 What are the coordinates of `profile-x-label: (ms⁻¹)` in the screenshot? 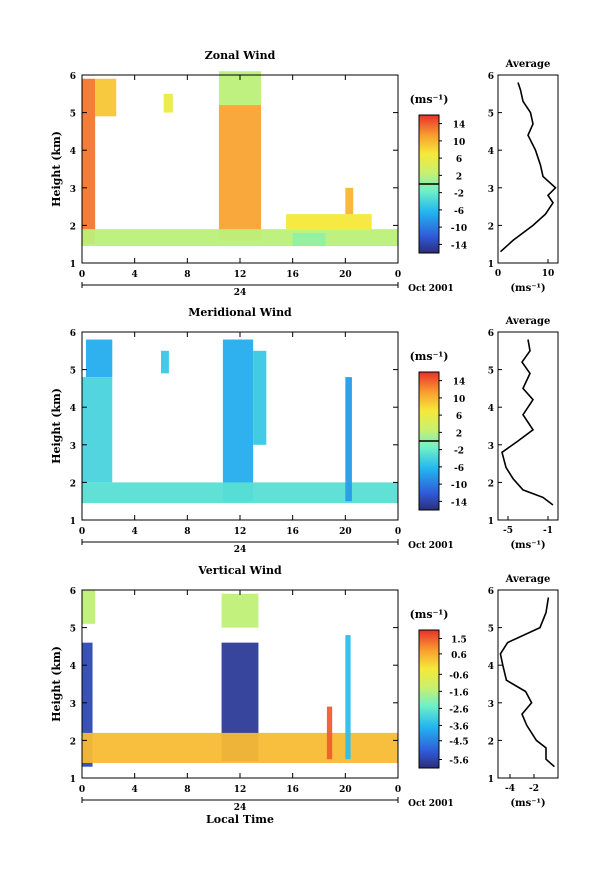 It's located at (527, 545).